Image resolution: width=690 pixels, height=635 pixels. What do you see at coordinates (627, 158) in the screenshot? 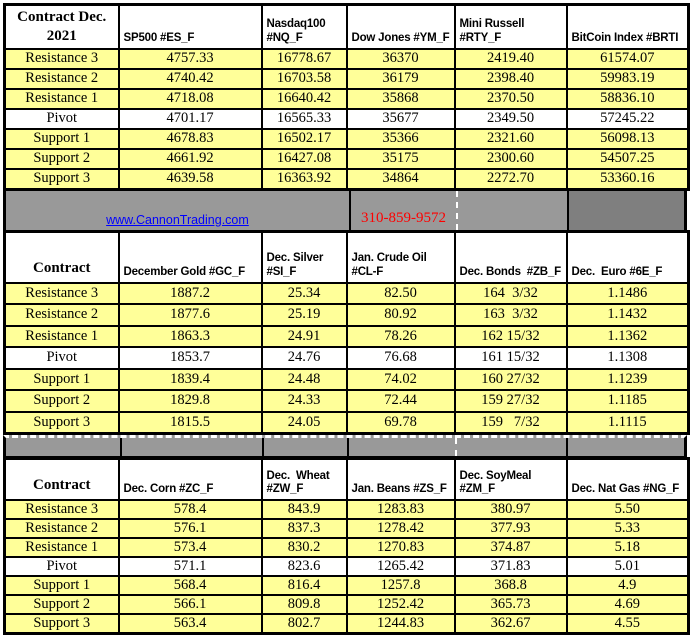
I see `value-cell: 54507.25` at bounding box center [627, 158].